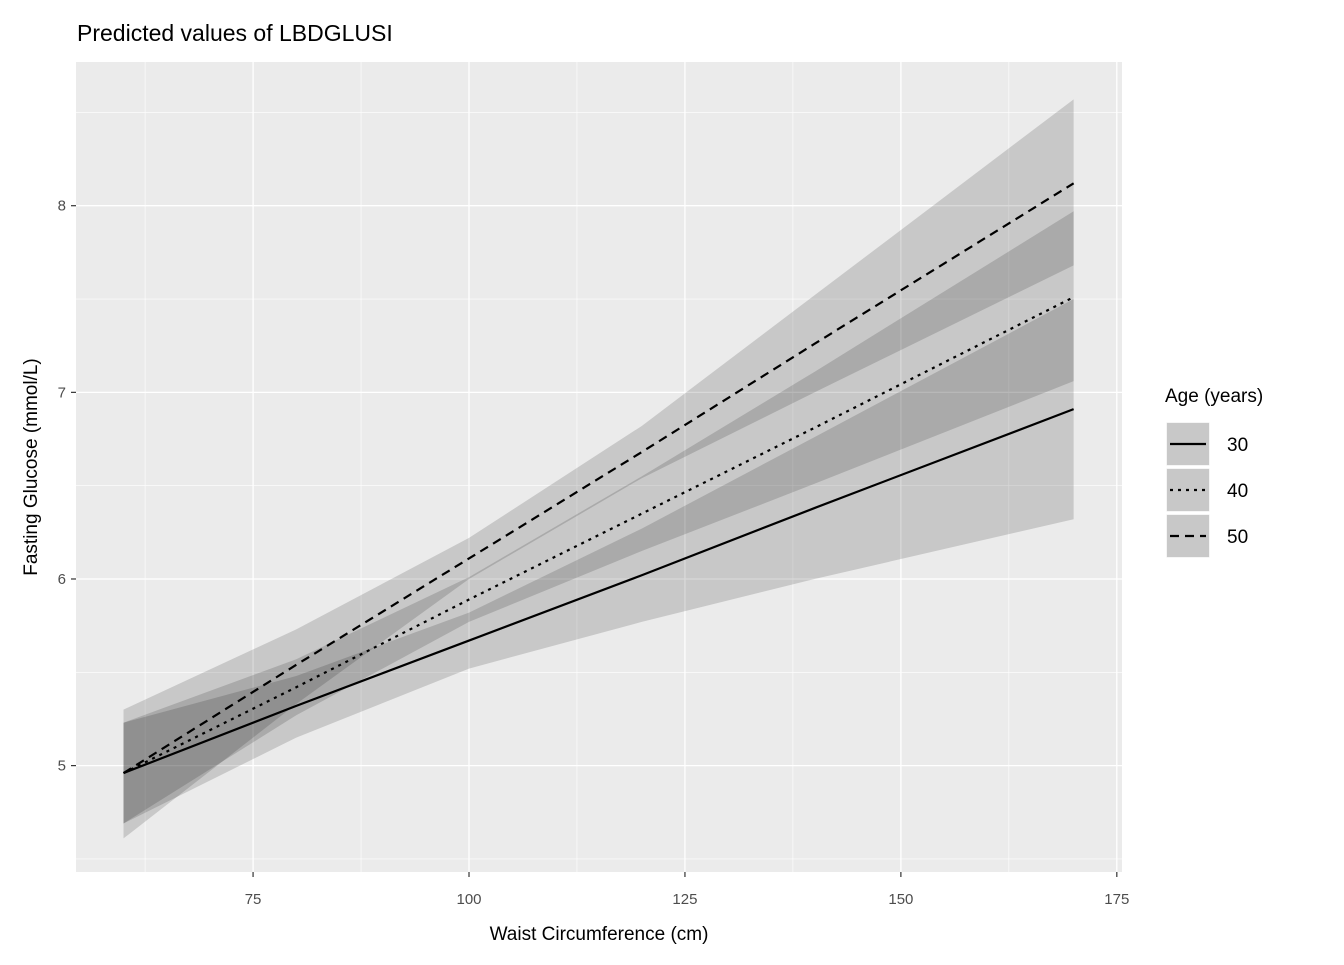 The image size is (1344, 965). I want to click on legend-label: 40, so click(1237, 491).